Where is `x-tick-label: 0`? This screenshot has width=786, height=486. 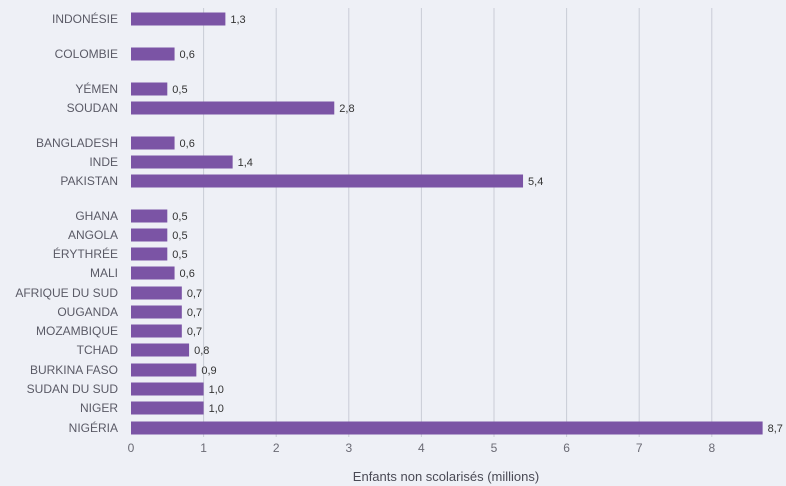 x-tick-label: 0 is located at coordinates (131, 448).